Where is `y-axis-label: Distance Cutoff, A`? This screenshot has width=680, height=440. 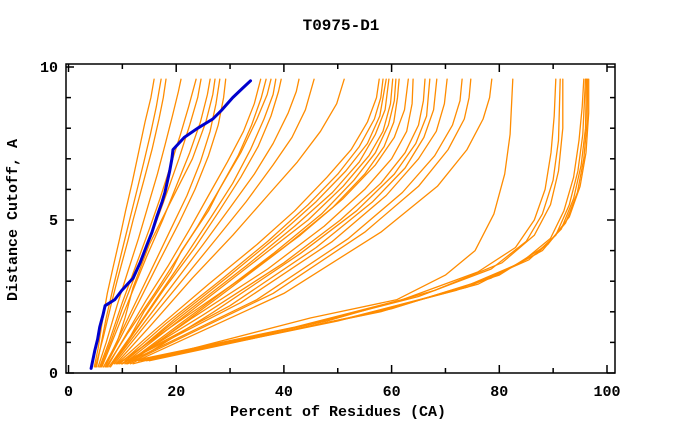 y-axis-label: Distance Cutoff, A is located at coordinates (13, 220).